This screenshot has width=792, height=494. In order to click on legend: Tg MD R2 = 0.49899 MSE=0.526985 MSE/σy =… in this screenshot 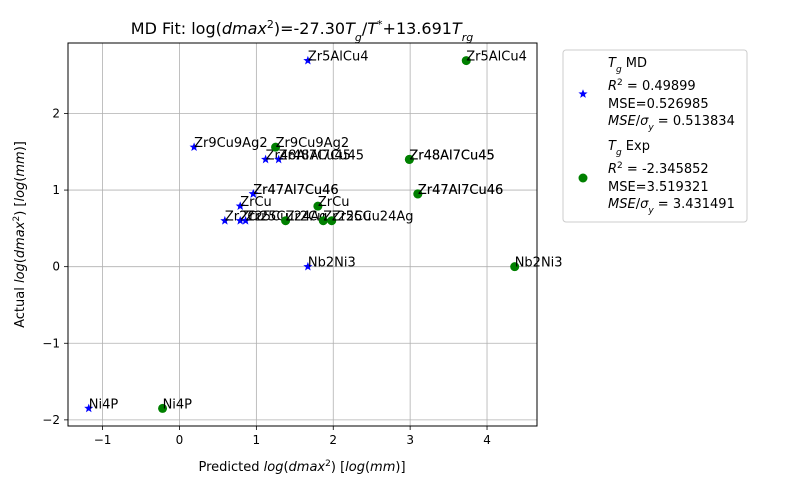, I will do `click(655, 136)`.